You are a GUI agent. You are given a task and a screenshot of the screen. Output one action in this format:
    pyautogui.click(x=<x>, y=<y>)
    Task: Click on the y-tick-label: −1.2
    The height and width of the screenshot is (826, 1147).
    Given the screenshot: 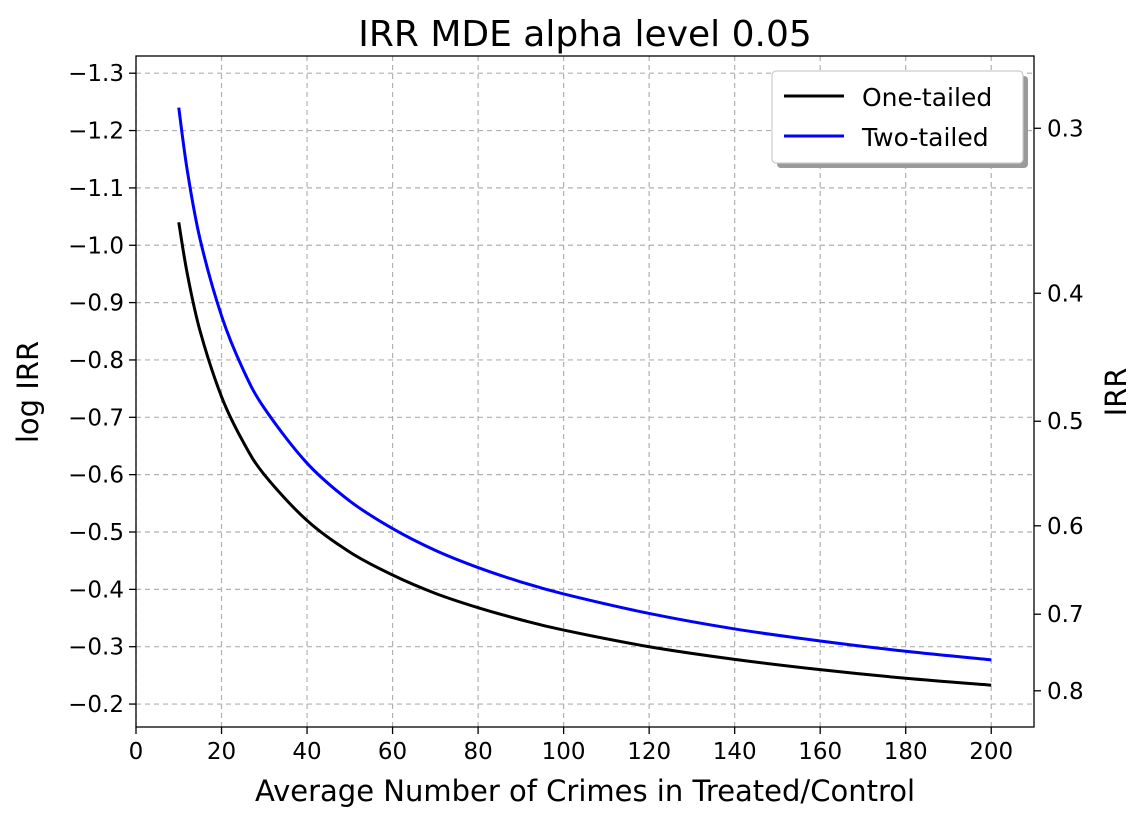 What is the action you would take?
    pyautogui.click(x=96, y=132)
    